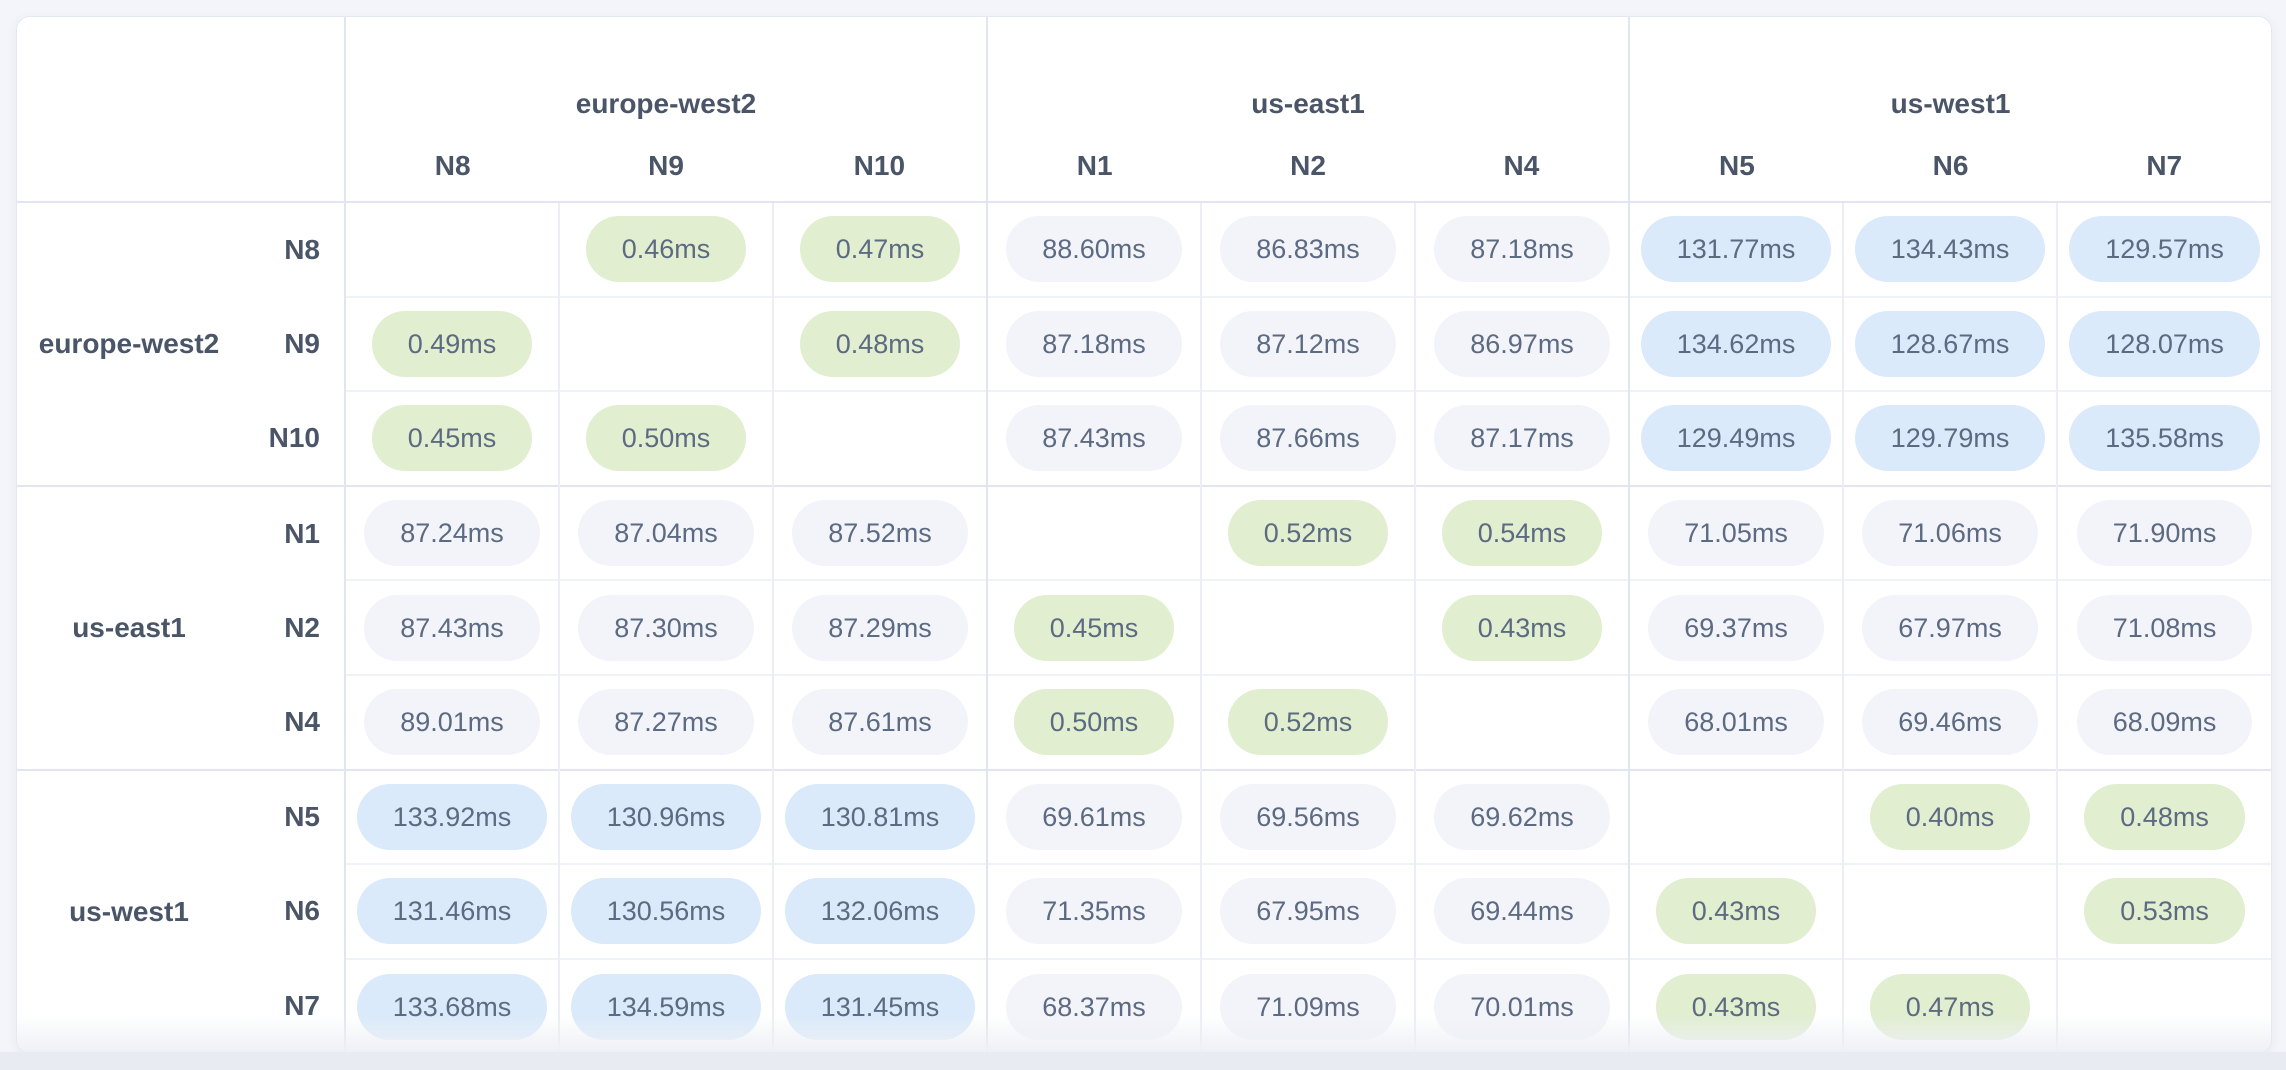  I want to click on column-node-label: N6, so click(1950, 165).